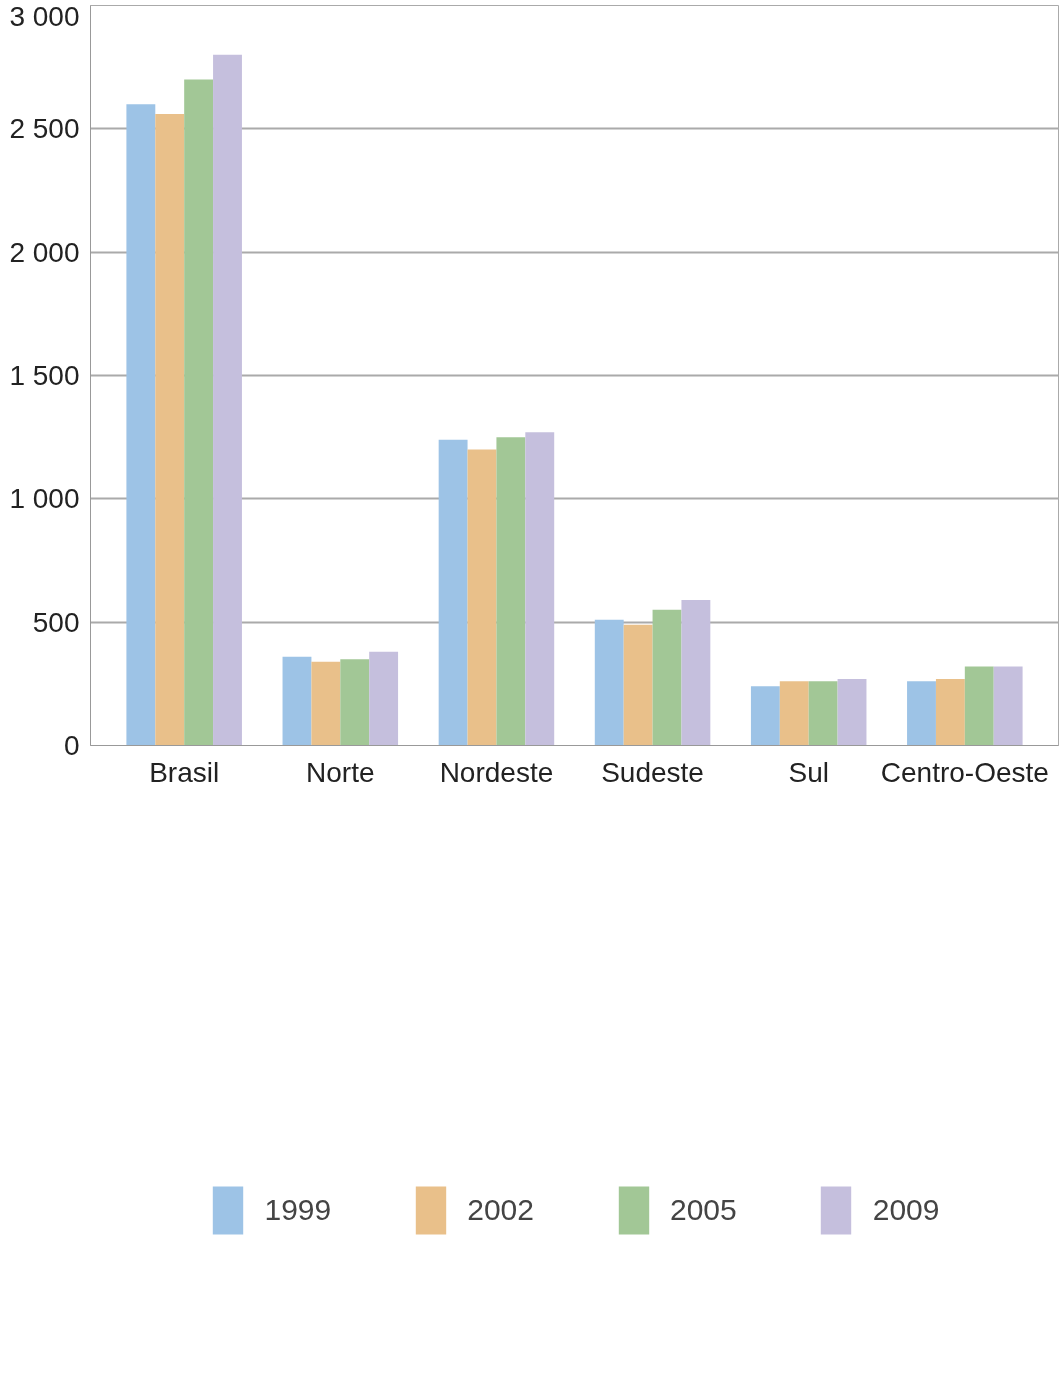  Describe the element at coordinates (808, 772) in the screenshot. I see `x-tick-label: Sul` at that location.